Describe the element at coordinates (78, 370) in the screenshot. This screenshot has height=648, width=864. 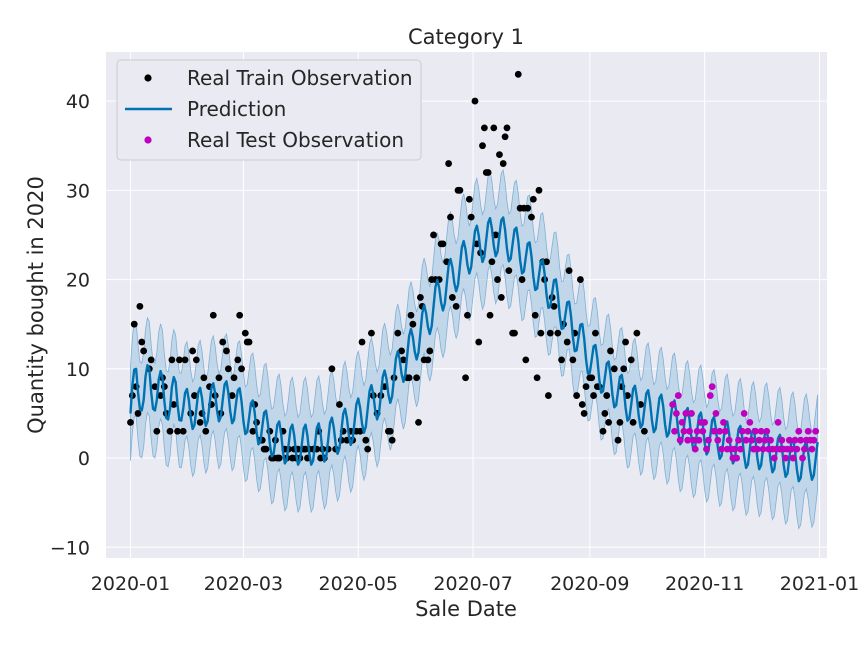
I see `y-tick-label: 10` at that location.